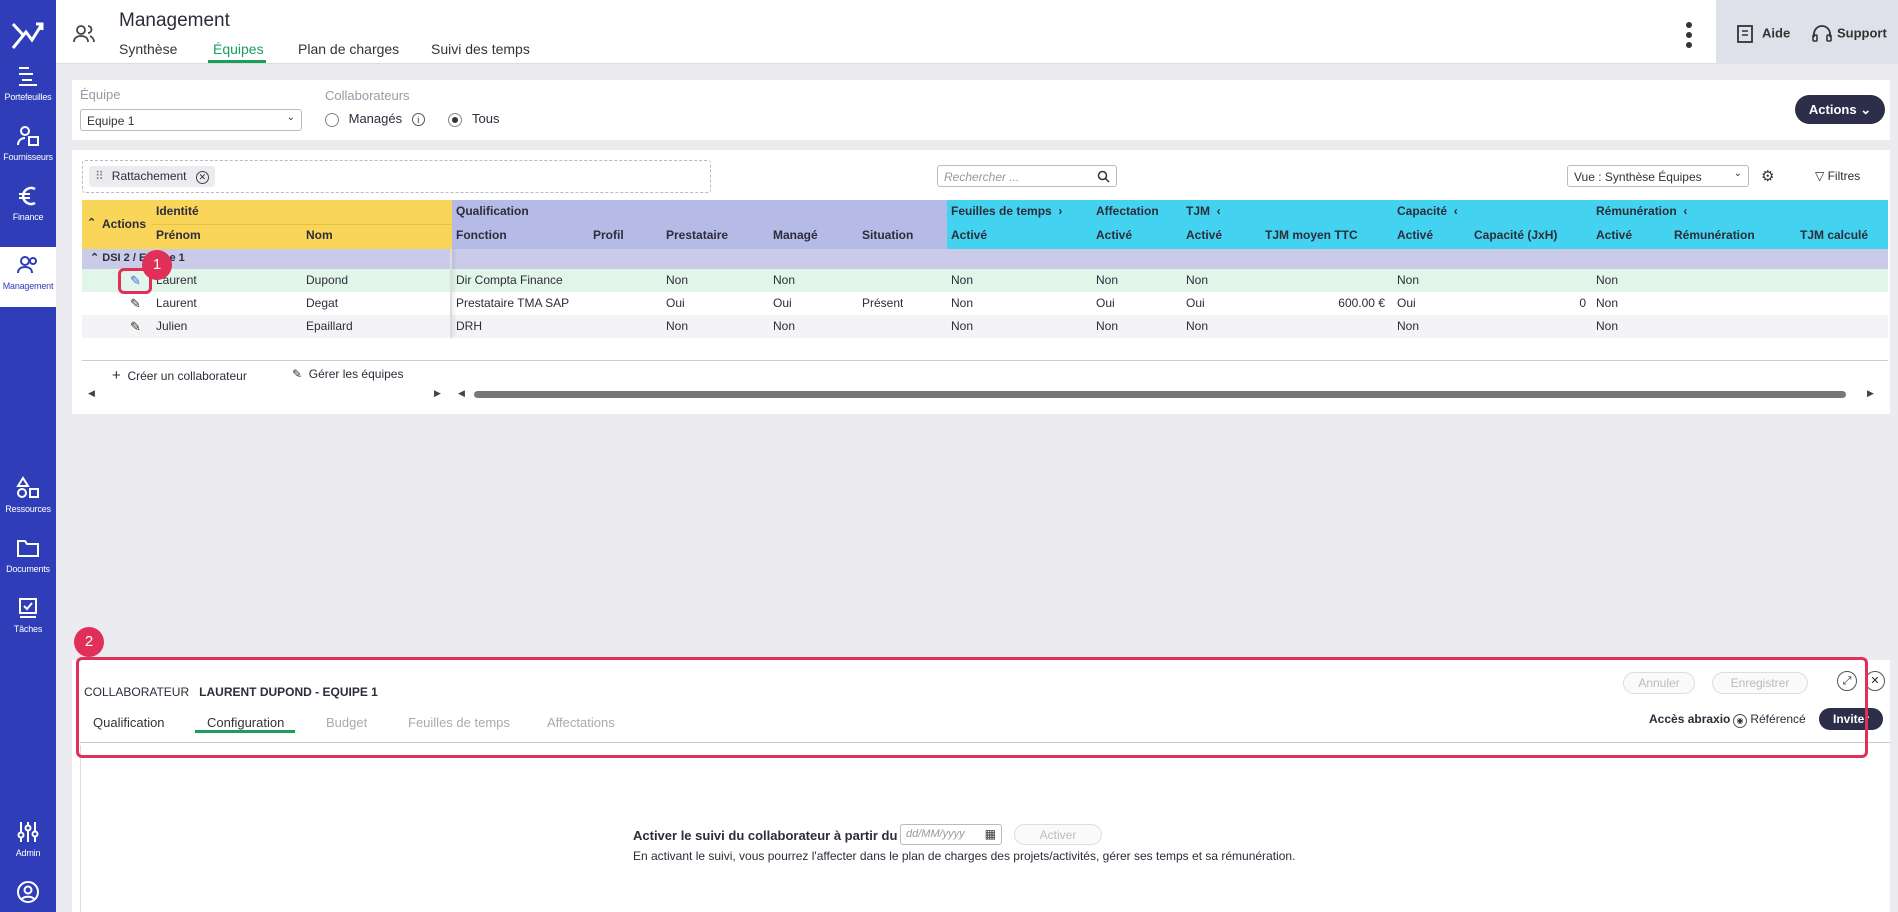 This screenshot has width=1898, height=912. I want to click on sidebar-item-management: Management, so click(28, 277).